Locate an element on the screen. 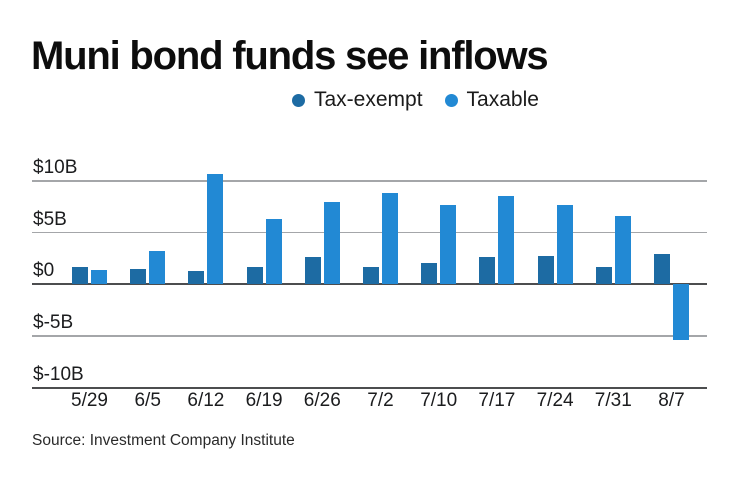 The image size is (740, 482). y-axis-tick-label: $-10B is located at coordinates (58, 374).